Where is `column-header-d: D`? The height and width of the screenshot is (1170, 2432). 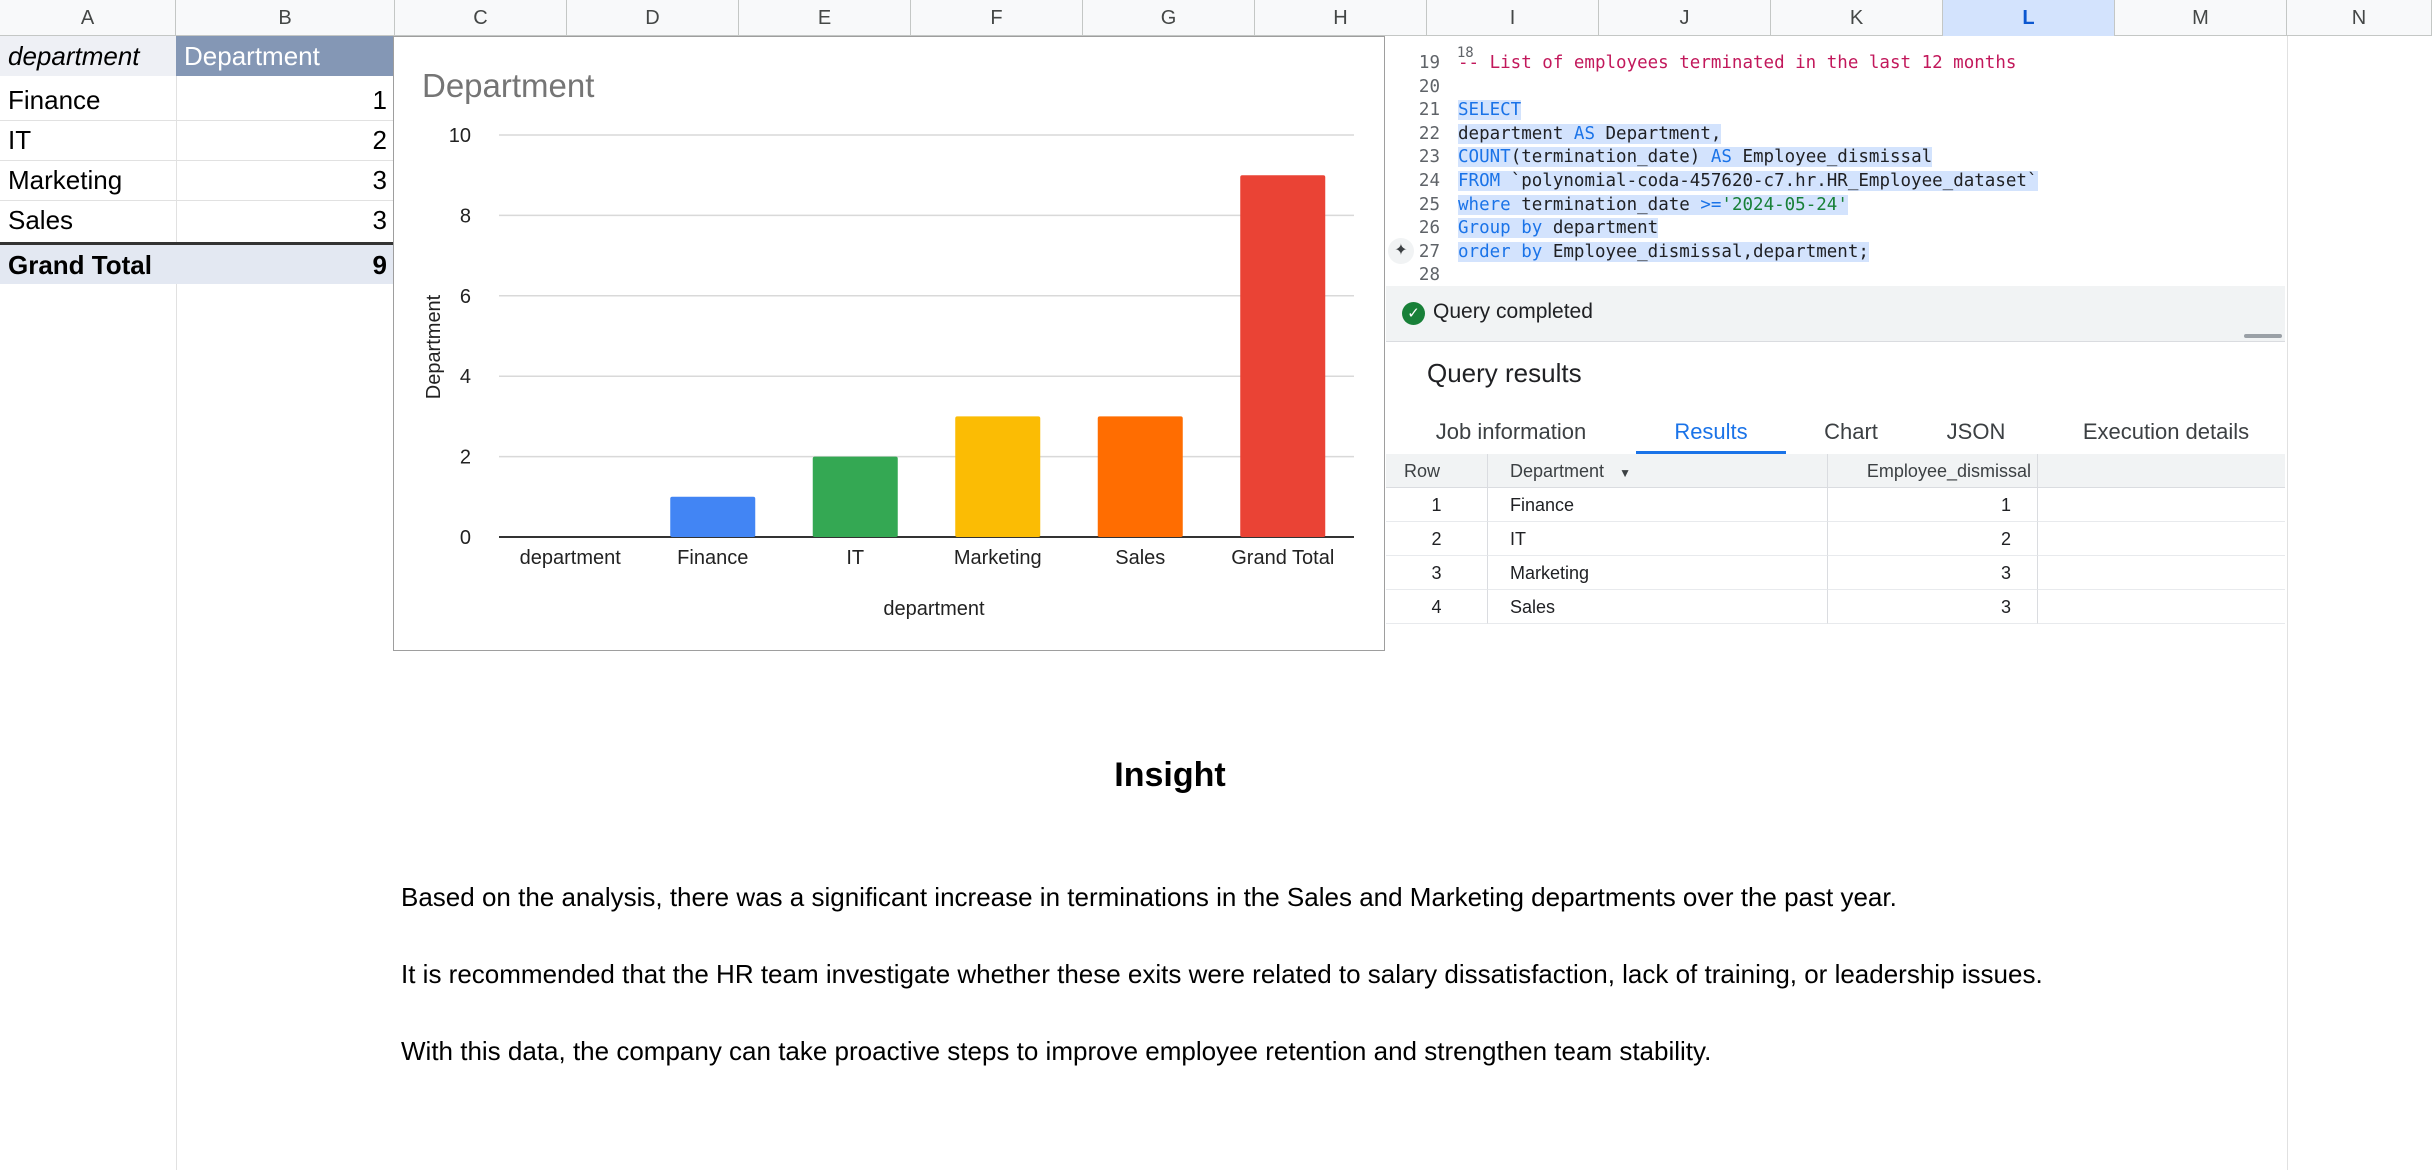 column-header-d: D is located at coordinates (653, 18).